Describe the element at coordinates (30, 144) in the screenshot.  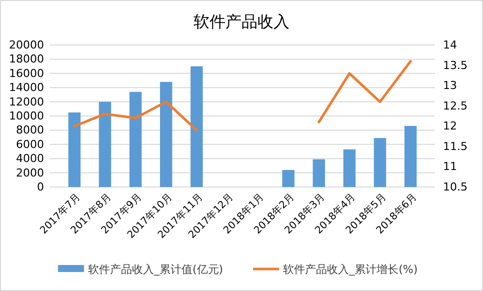
I see `y-tick-label: 6000` at that location.